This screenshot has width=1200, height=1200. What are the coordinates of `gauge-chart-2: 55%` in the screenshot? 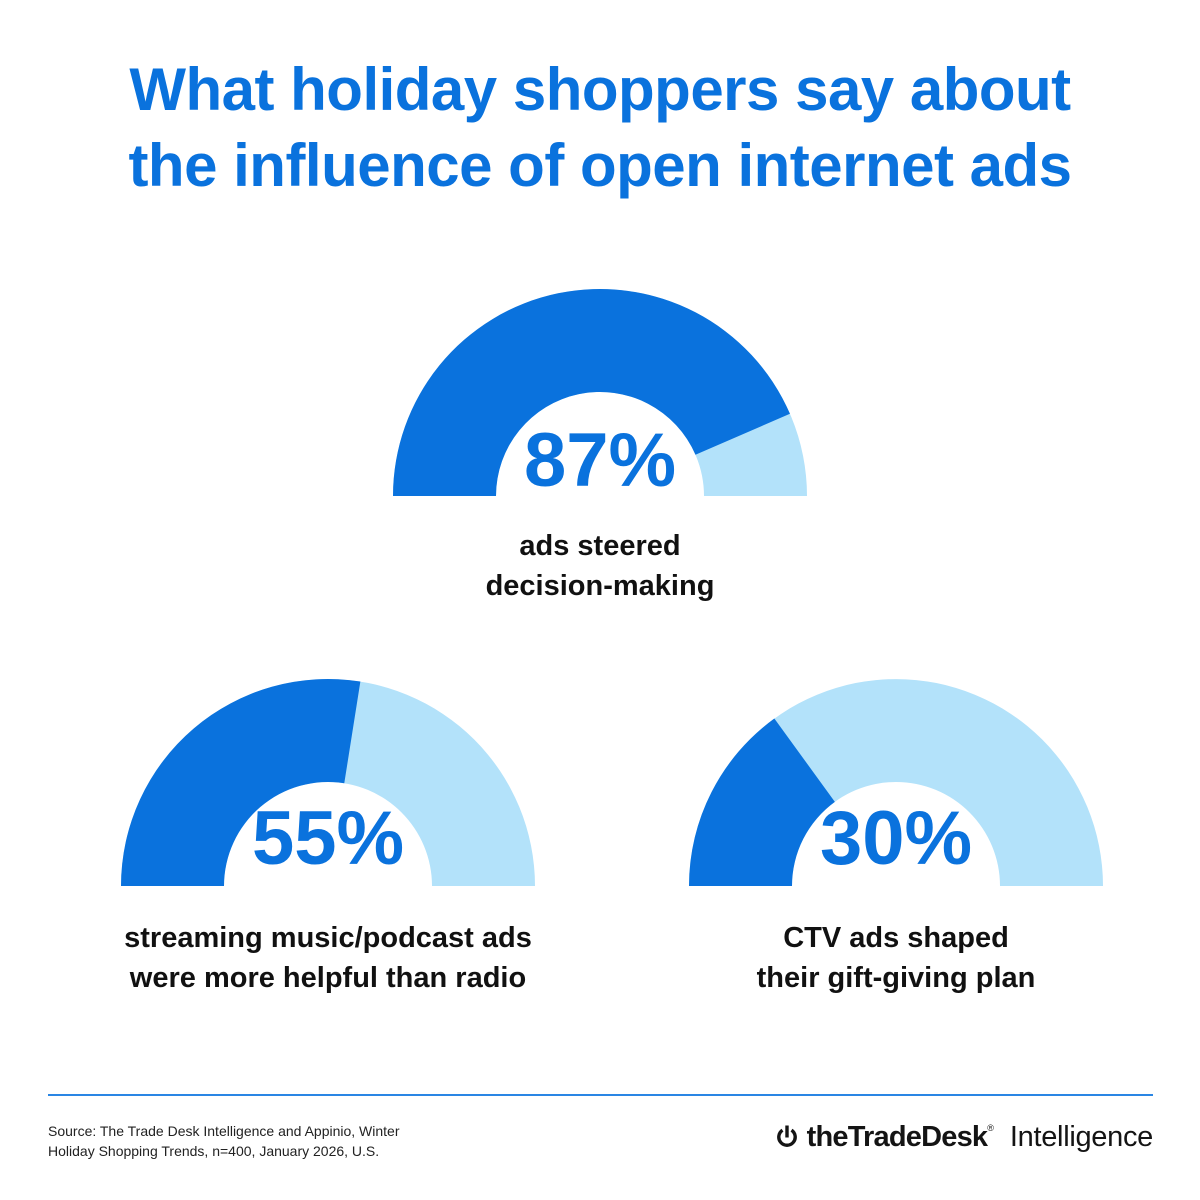 It's located at (328, 782).